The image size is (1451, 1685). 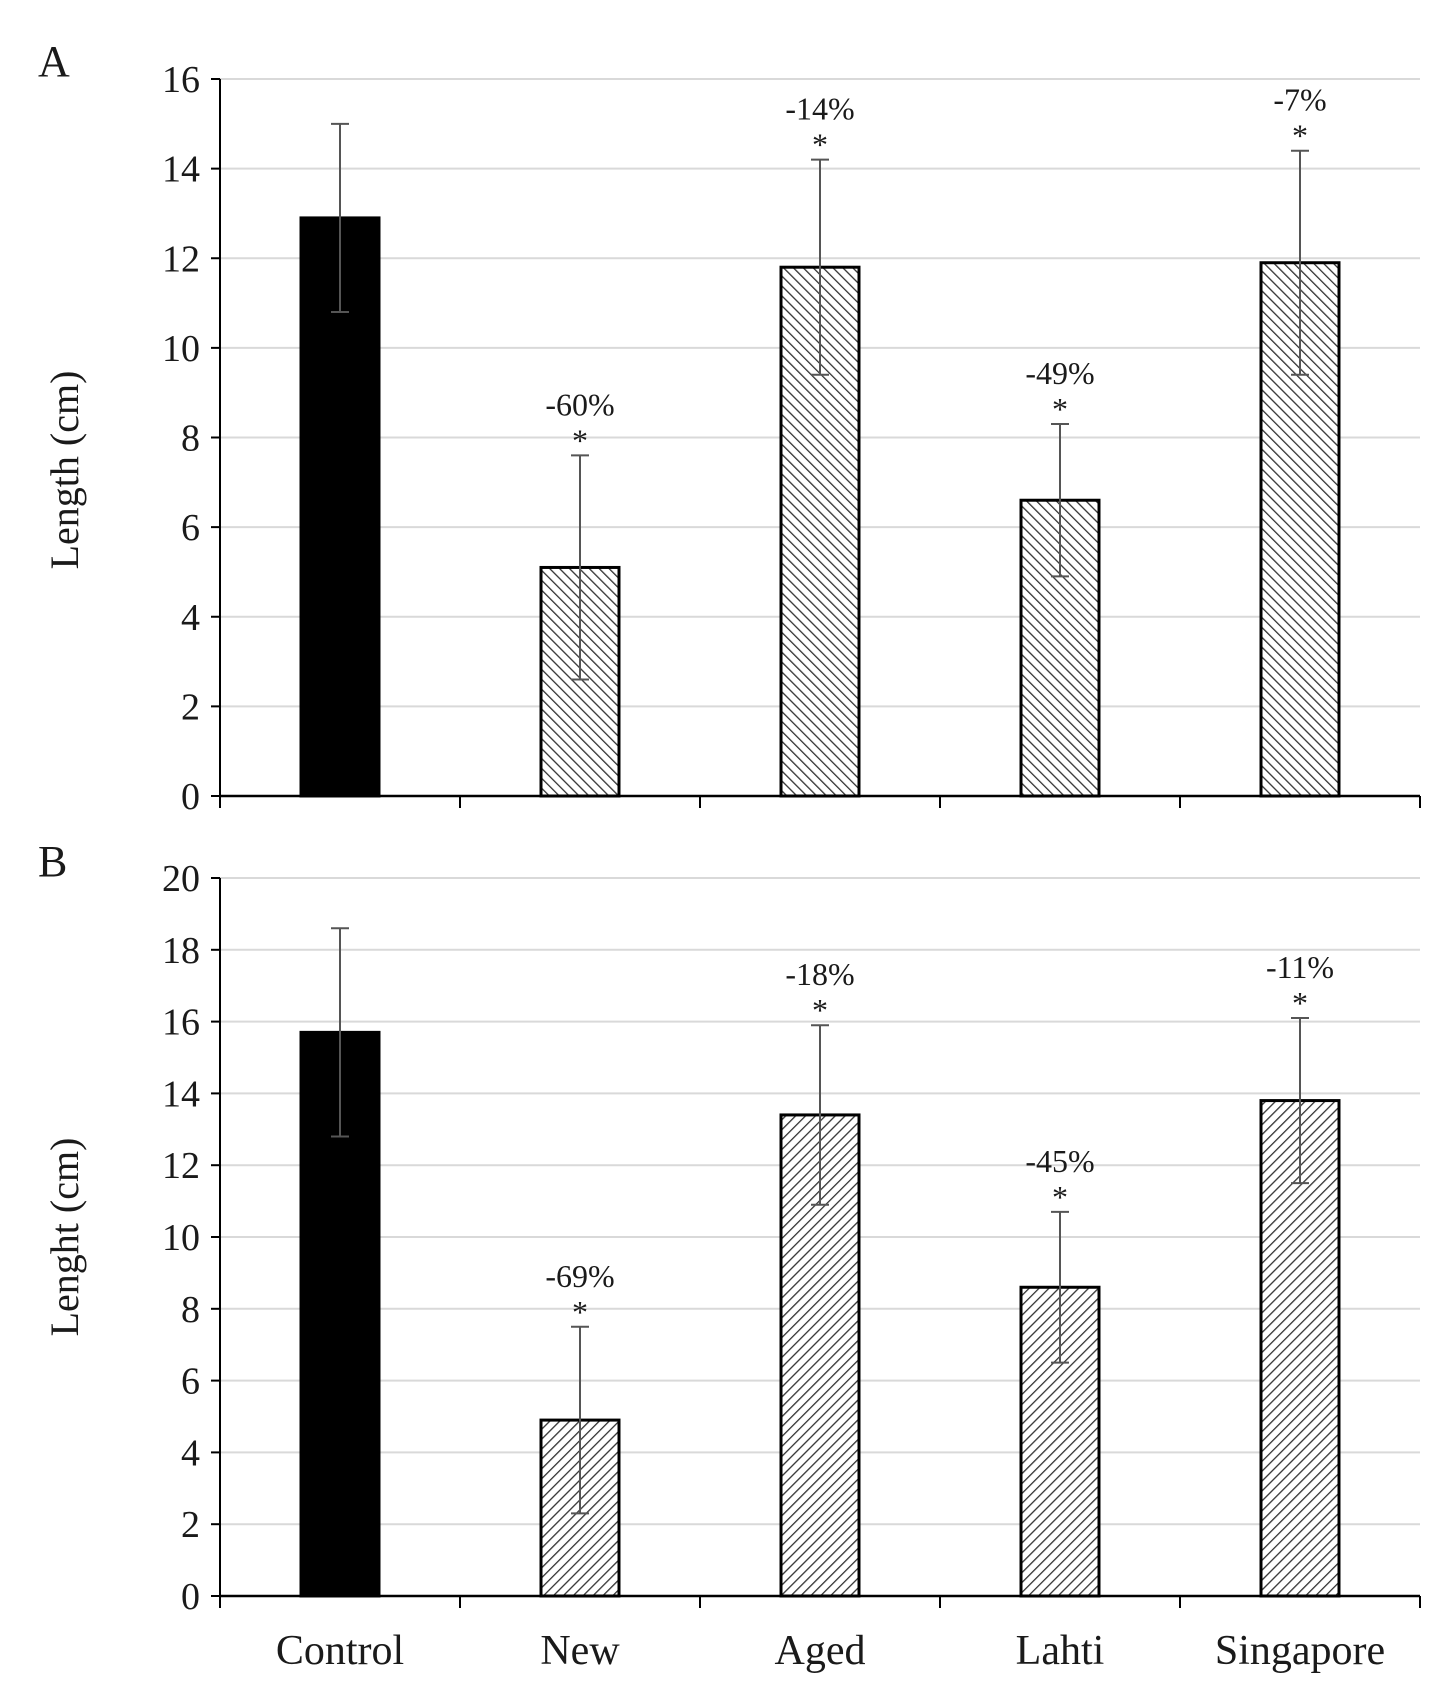 What do you see at coordinates (1060, 1651) in the screenshot?
I see `x-category-label-lahti: Lahti` at bounding box center [1060, 1651].